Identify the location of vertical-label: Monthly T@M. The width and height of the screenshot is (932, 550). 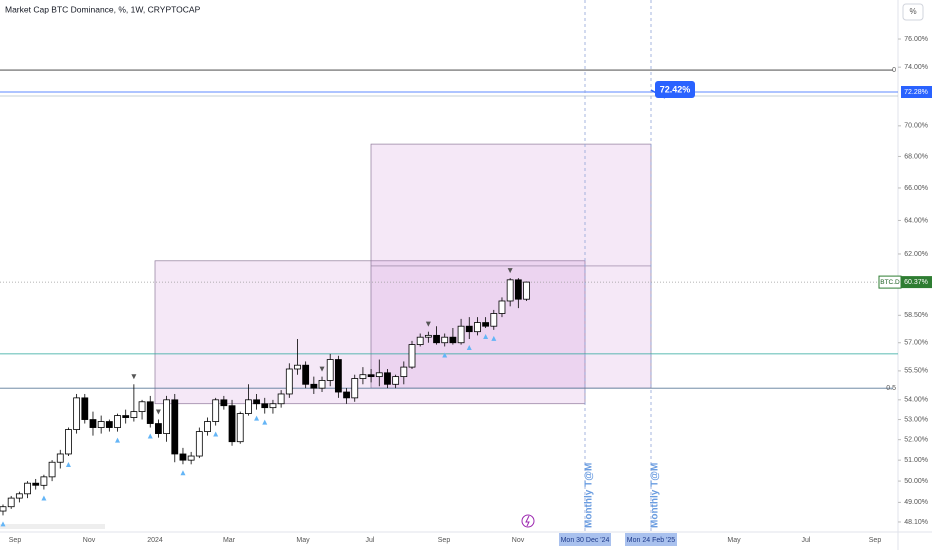
(655, 495).